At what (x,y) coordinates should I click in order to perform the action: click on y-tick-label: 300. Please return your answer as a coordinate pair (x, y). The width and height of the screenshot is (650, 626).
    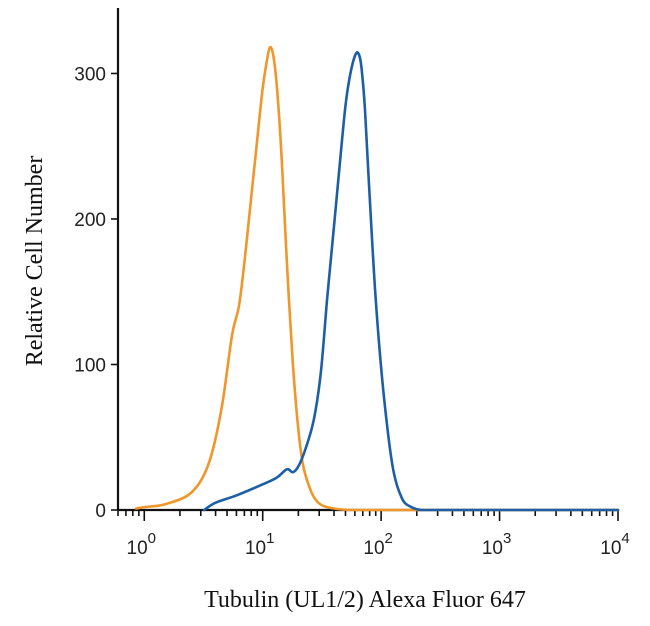
    Looking at the image, I should click on (90, 74).